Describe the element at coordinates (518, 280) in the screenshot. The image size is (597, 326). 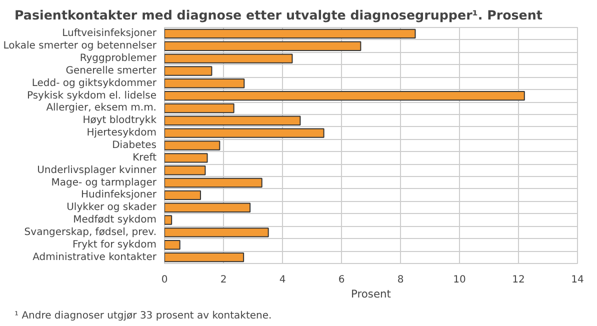
I see `x-tick-label: 12` at that location.